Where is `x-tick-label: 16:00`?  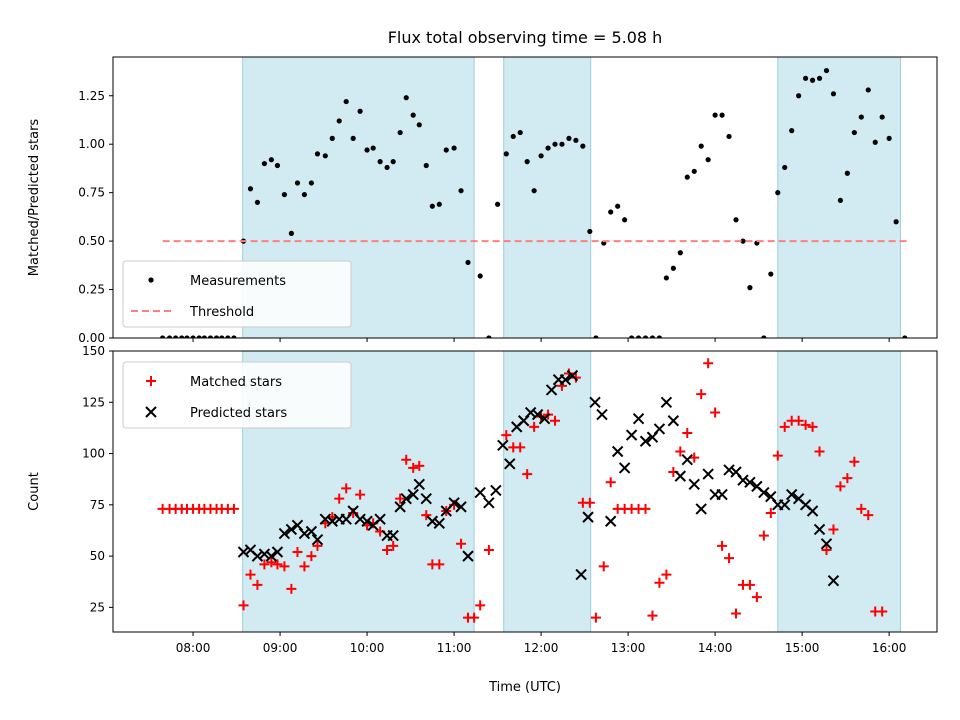 x-tick-label: 16:00 is located at coordinates (889, 648).